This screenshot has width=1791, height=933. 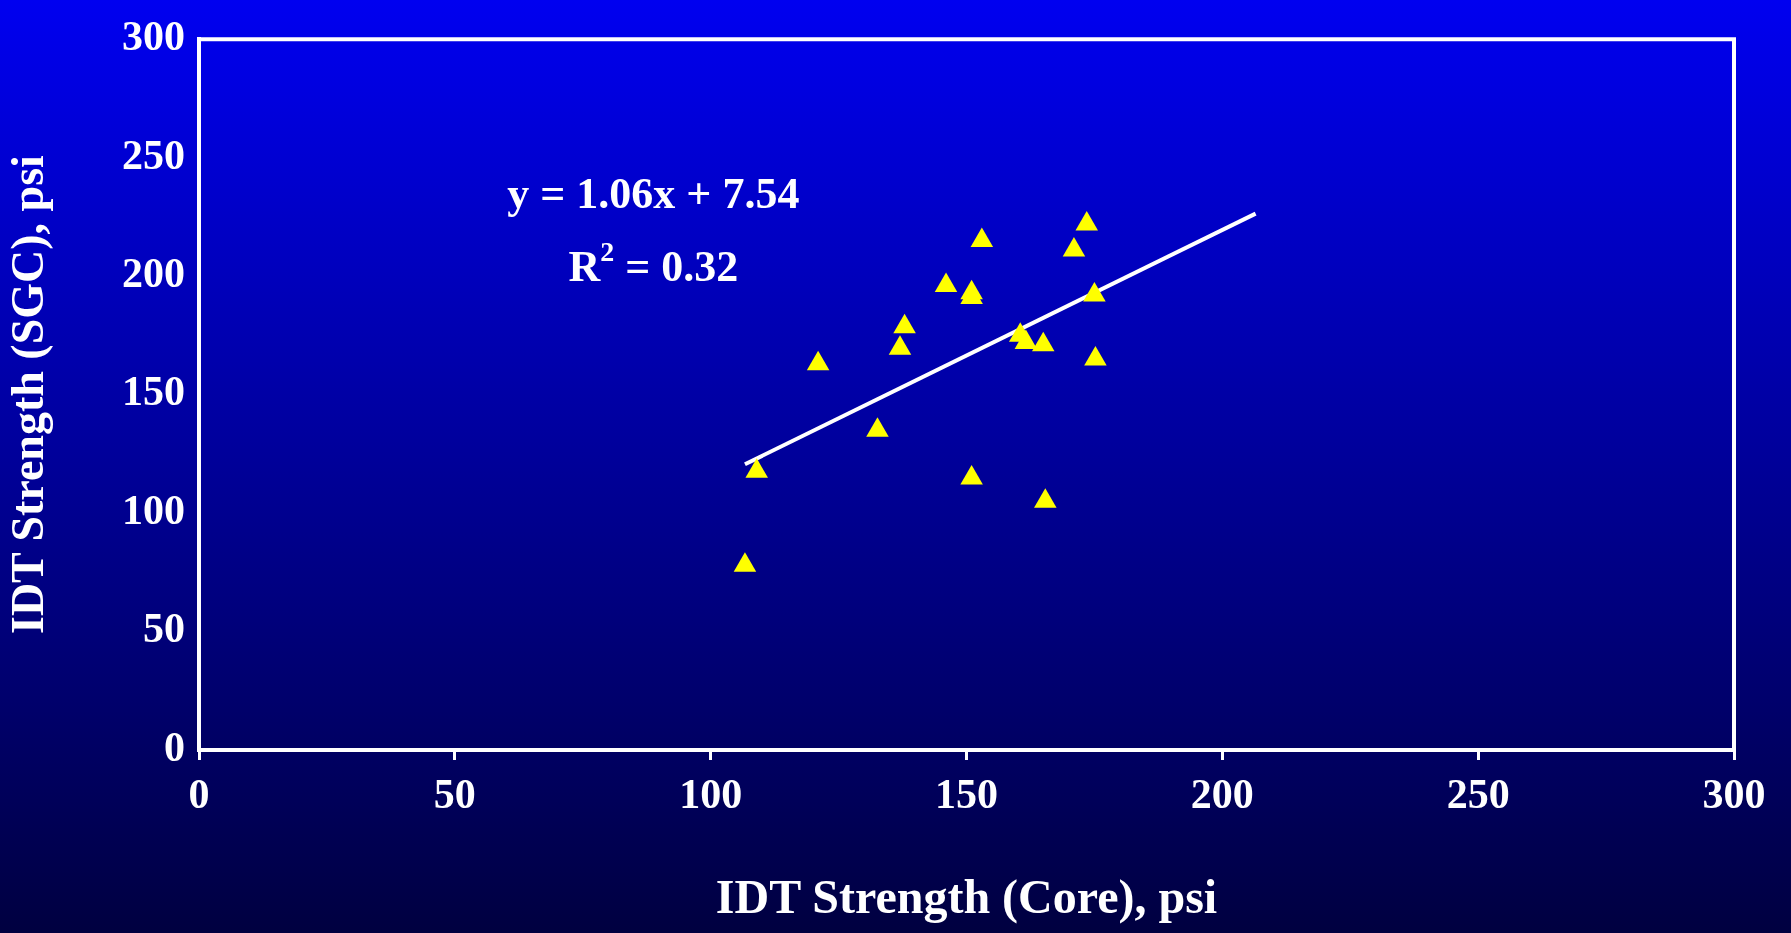 What do you see at coordinates (28, 394) in the screenshot?
I see `y-axis-title: IDT Strength (SGC), psi` at bounding box center [28, 394].